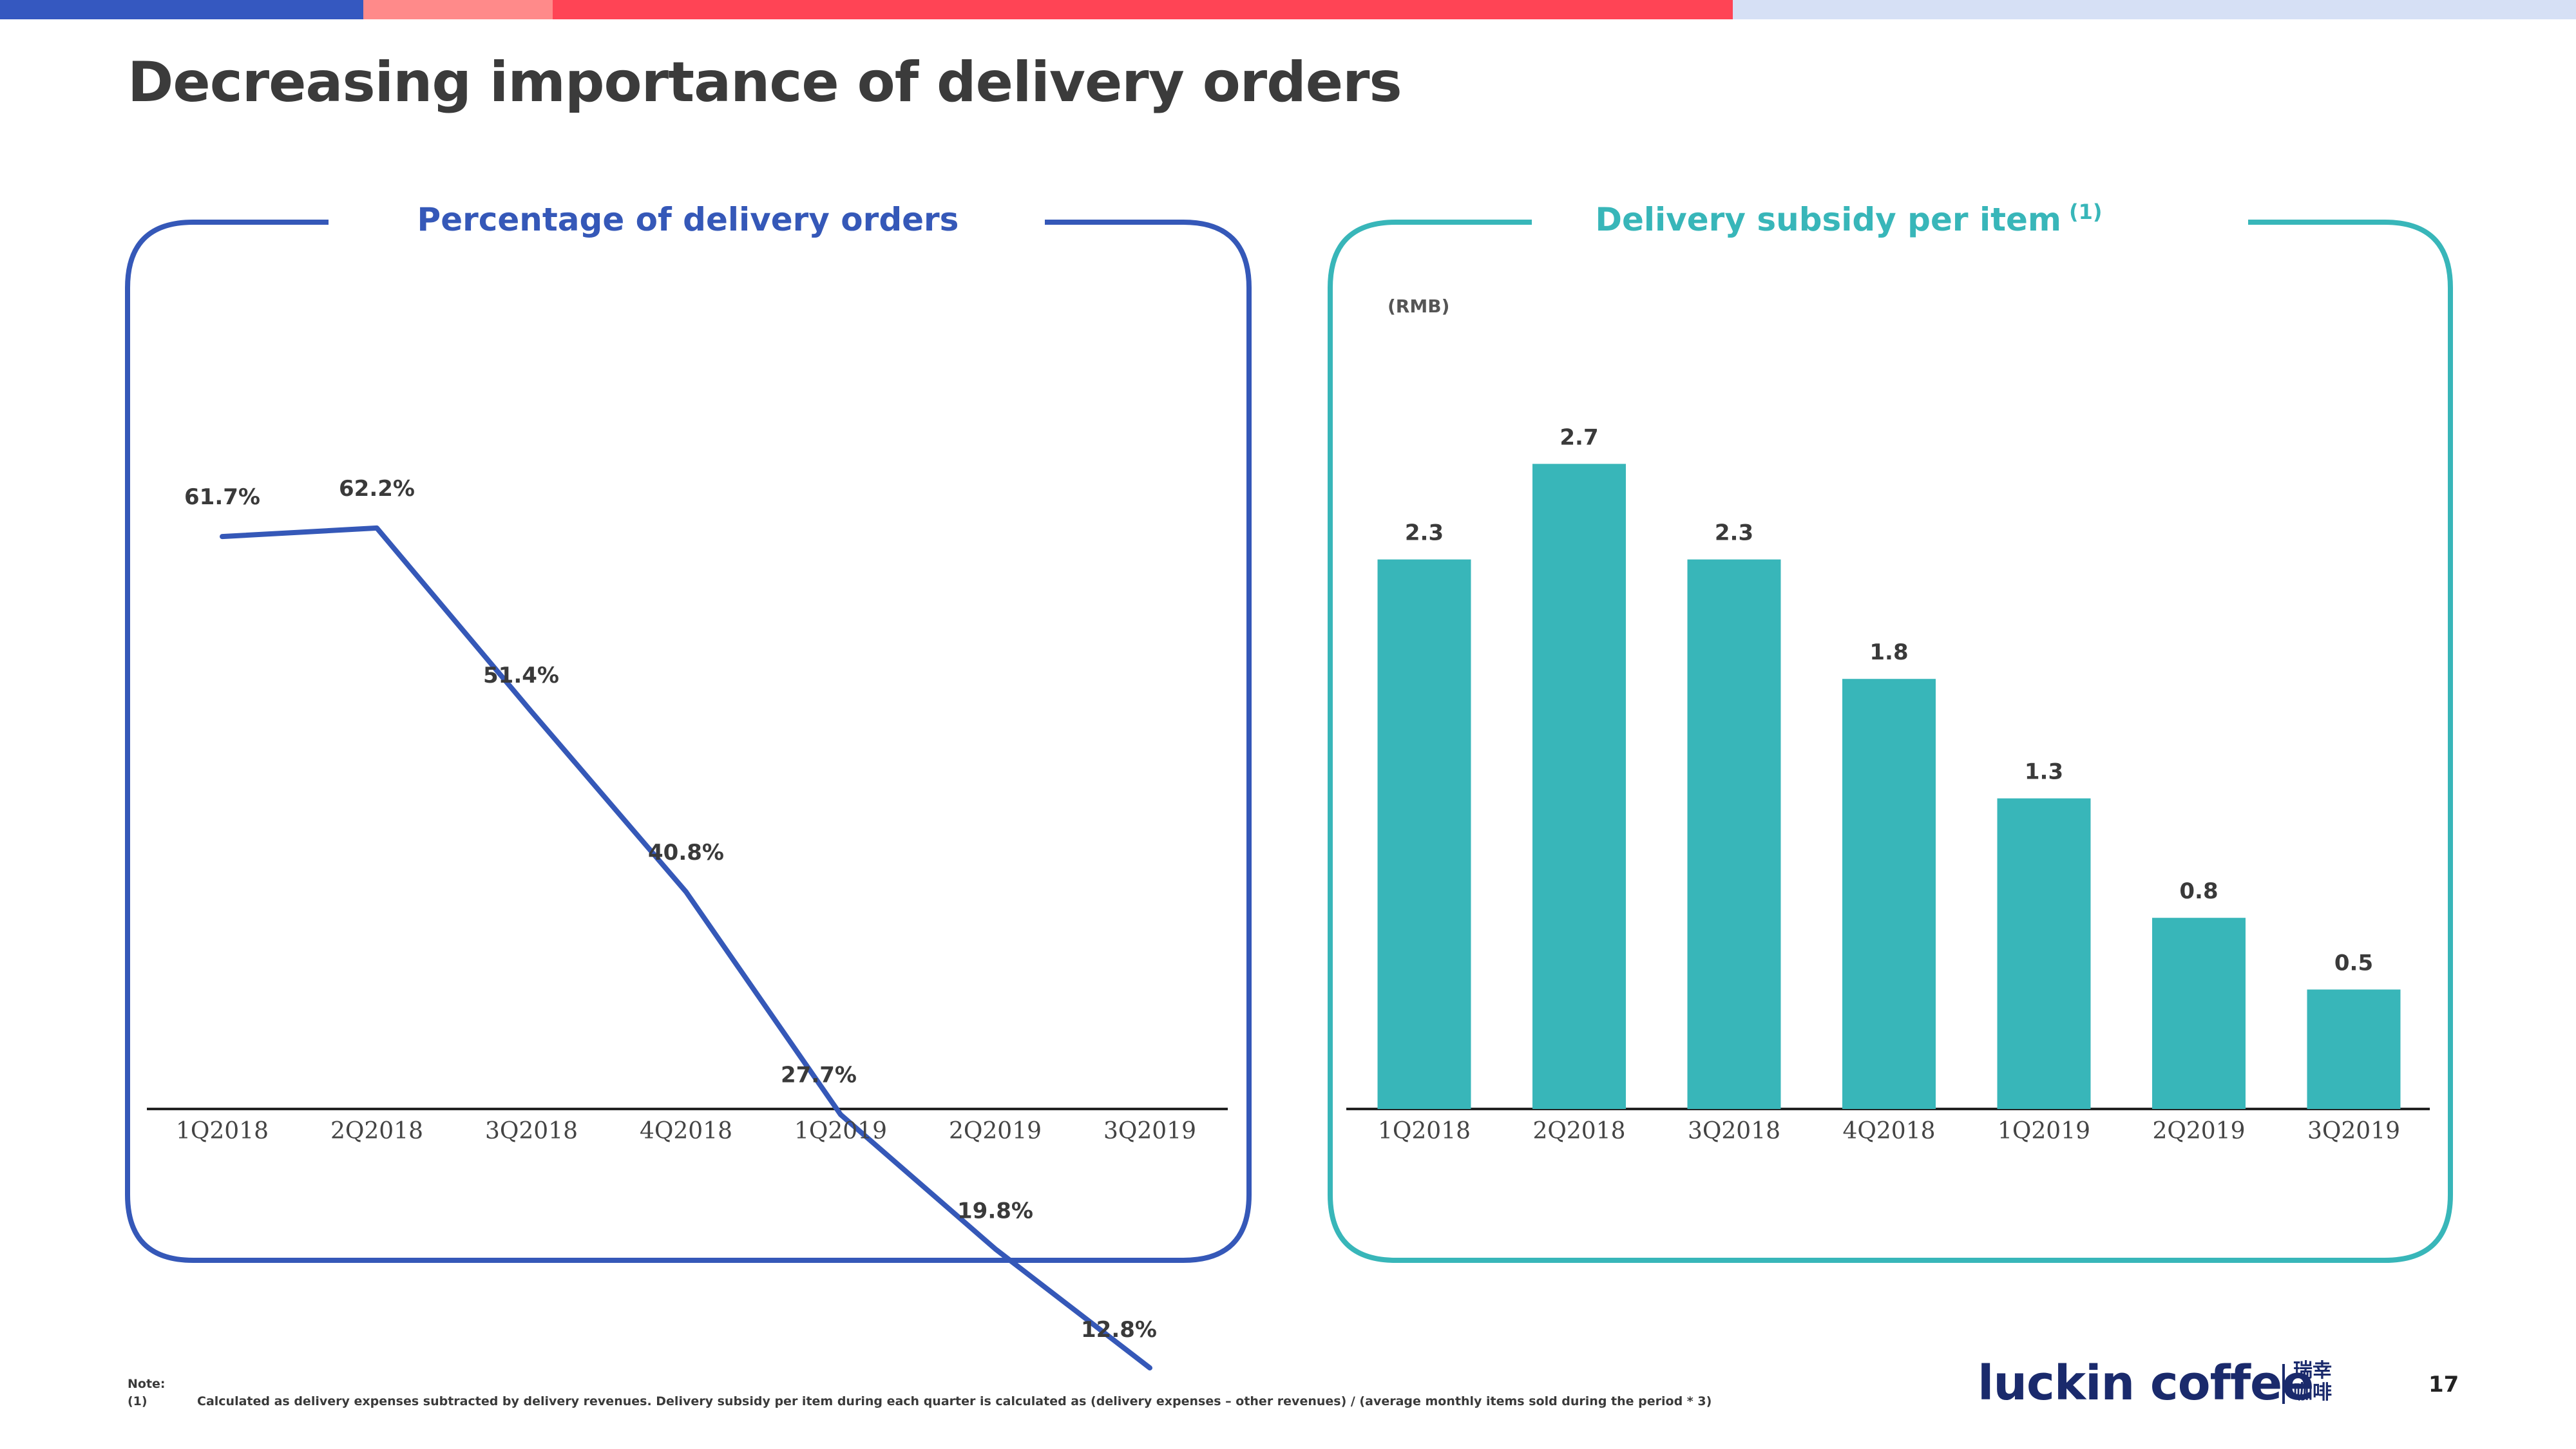 The height and width of the screenshot is (1449, 2576). What do you see at coordinates (1888, 1131) in the screenshot?
I see `right-x-tick-label: 4Q2018` at bounding box center [1888, 1131].